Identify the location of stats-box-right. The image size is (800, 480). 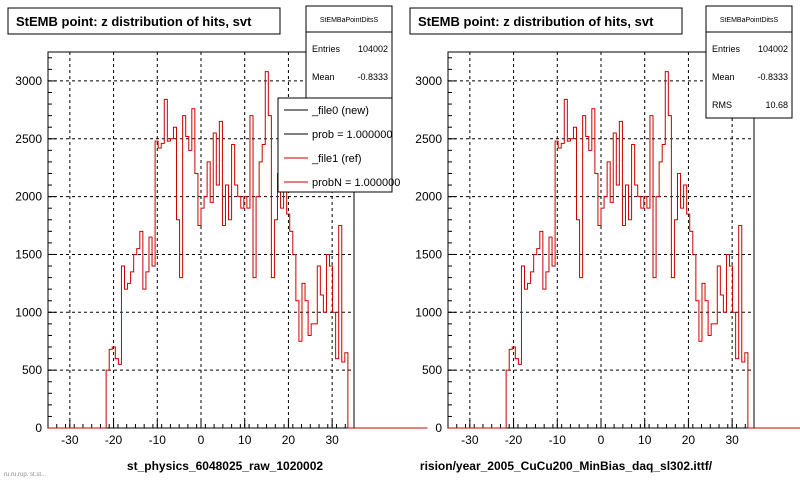
(749, 62).